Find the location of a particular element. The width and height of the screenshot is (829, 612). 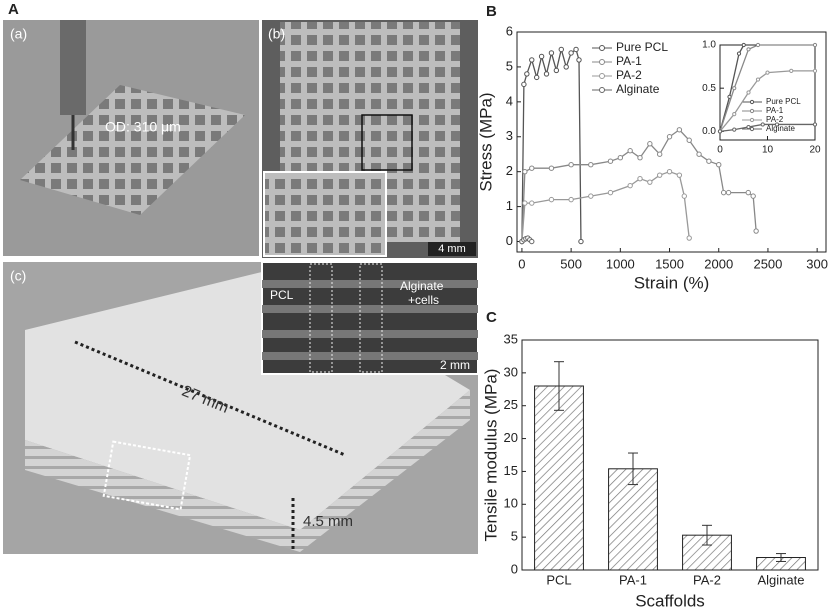

scale-label: 2 mm is located at coordinates (455, 365).